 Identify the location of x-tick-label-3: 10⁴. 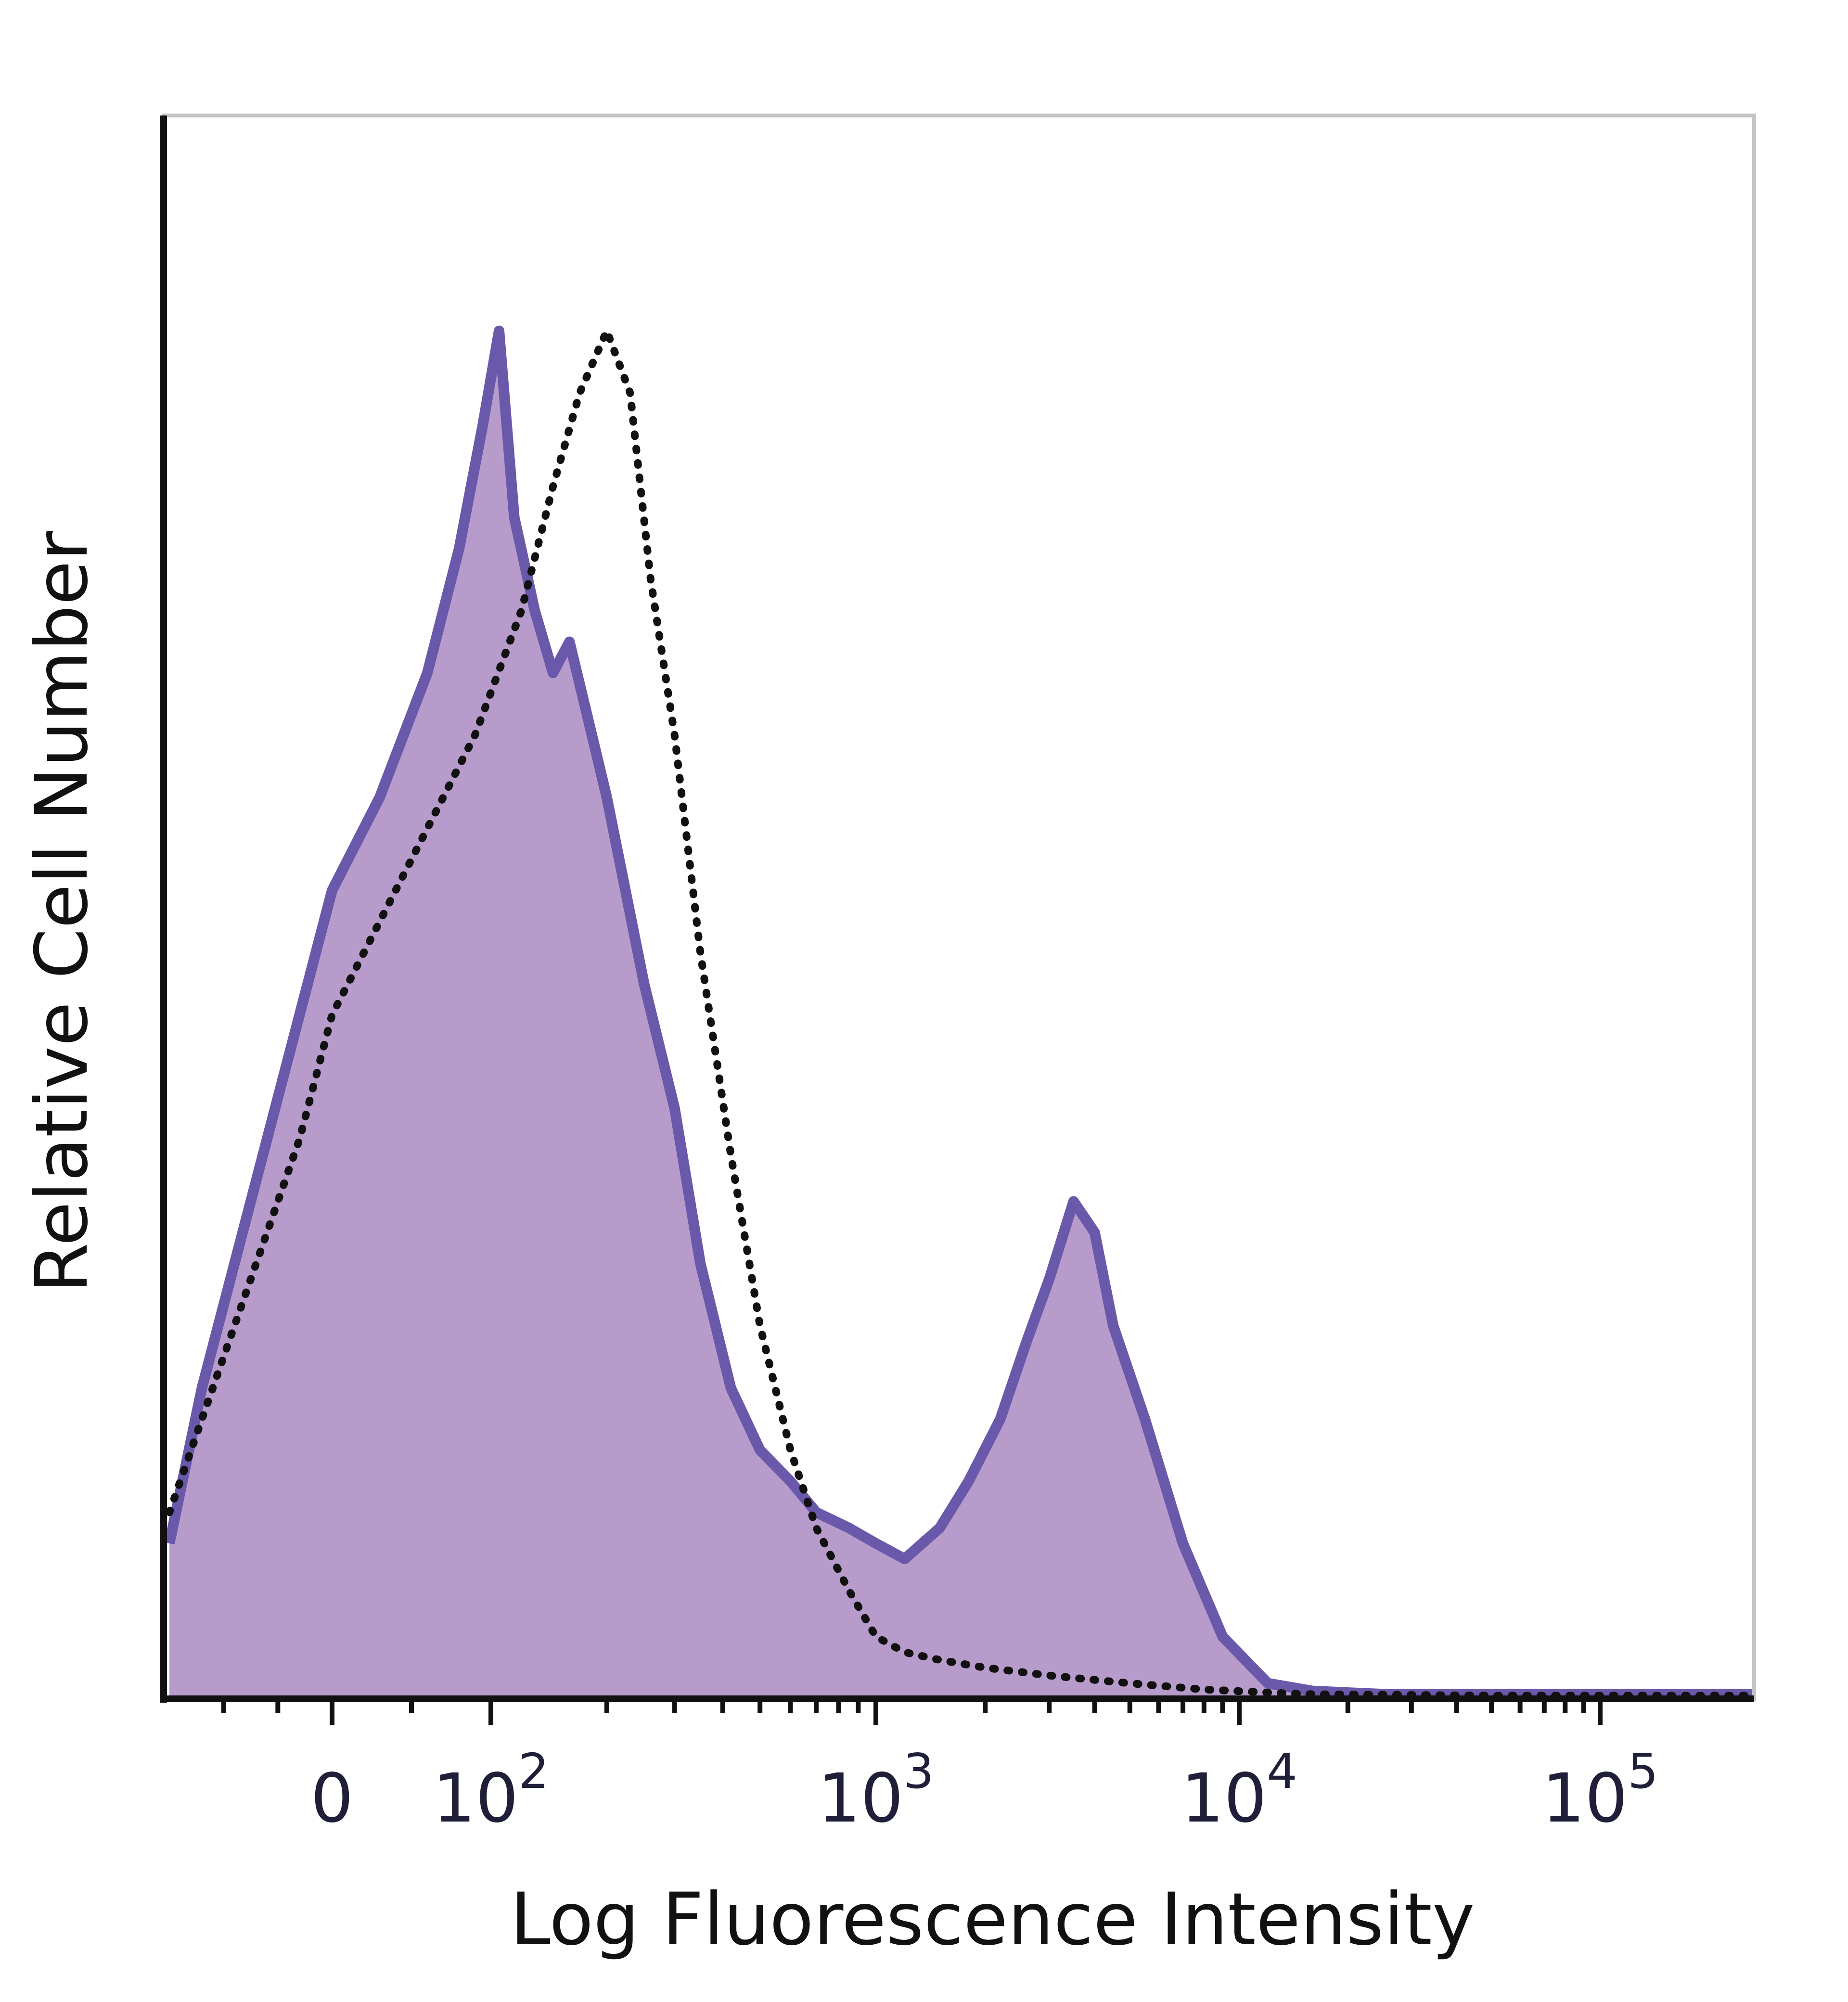
(1239, 1790).